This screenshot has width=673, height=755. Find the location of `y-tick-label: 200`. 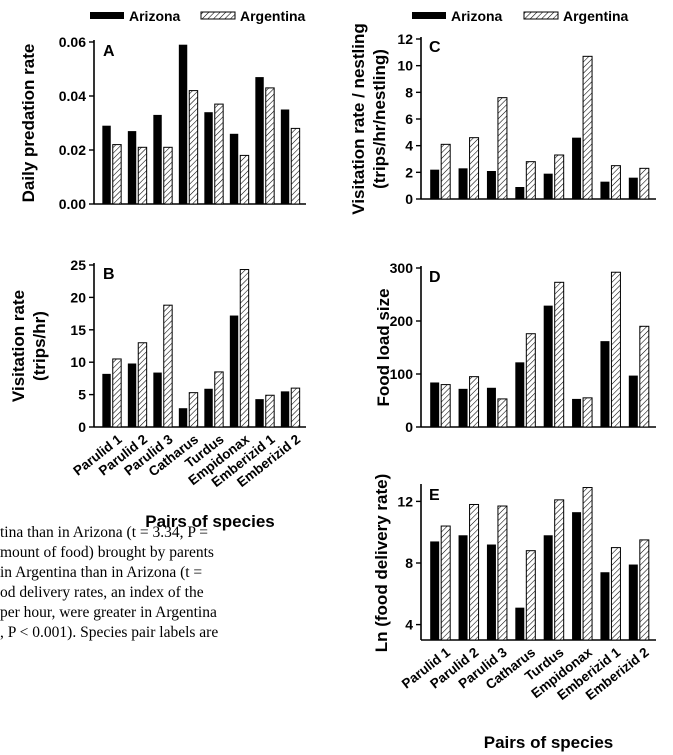

y-tick-label: 200 is located at coordinates (402, 321).